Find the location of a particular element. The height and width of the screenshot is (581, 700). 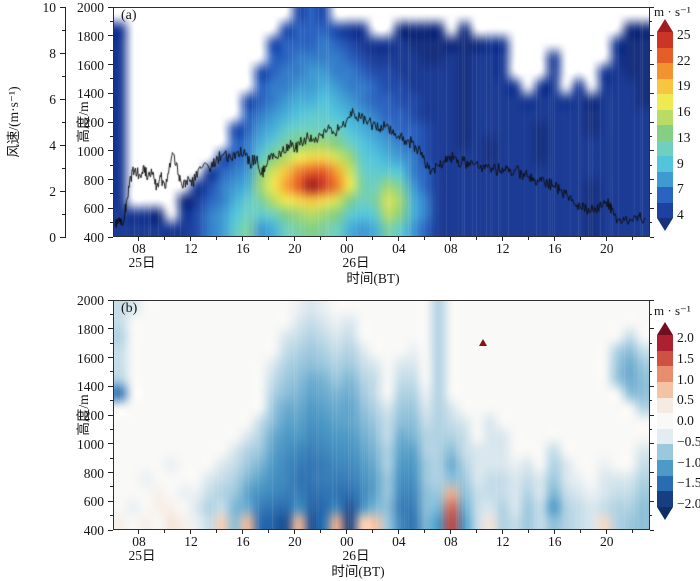

panel-a-tag: (a) is located at coordinates (129, 15).